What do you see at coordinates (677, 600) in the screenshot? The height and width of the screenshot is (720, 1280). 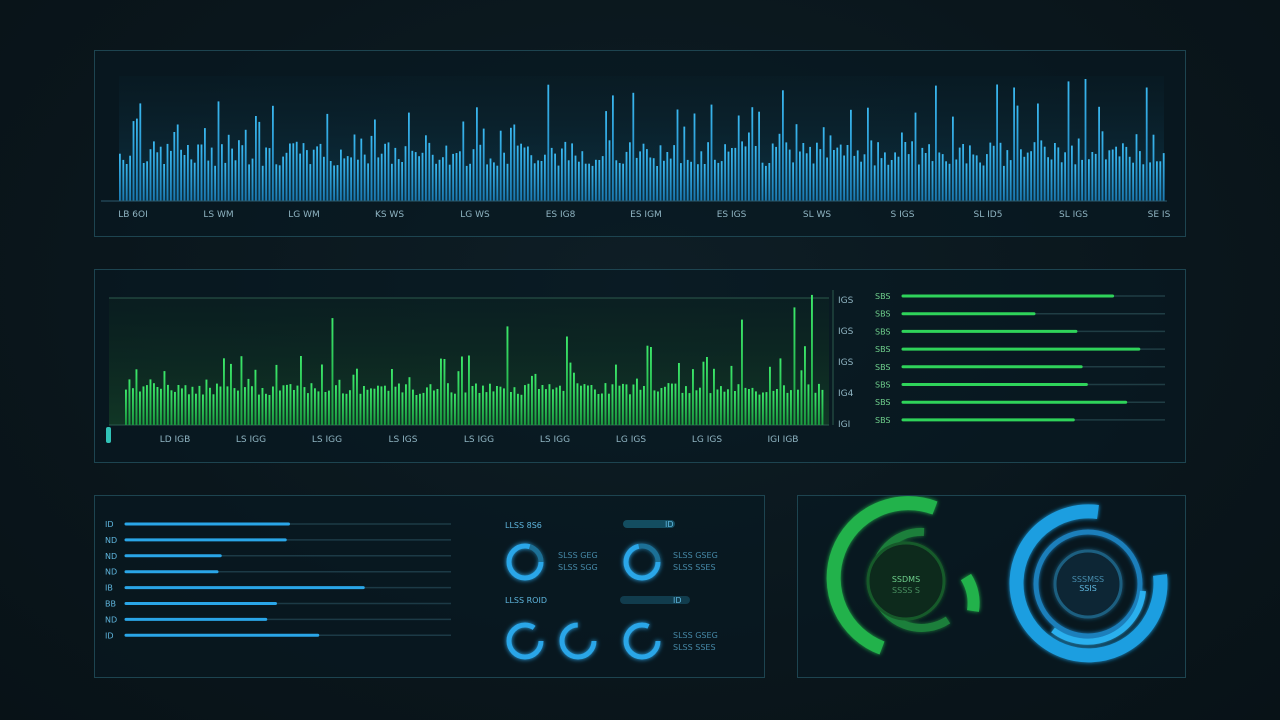 I see `stats-pill-2-label: ID` at bounding box center [677, 600].